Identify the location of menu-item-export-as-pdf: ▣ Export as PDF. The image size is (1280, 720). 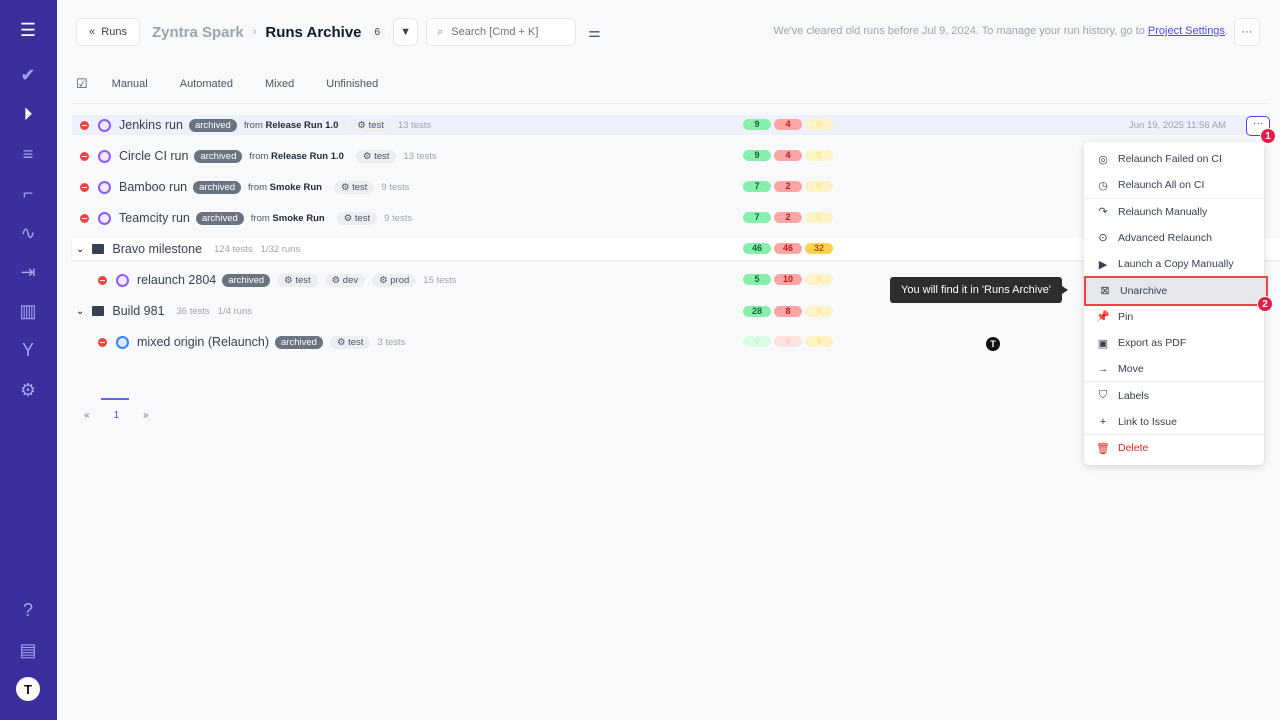
(1174, 343).